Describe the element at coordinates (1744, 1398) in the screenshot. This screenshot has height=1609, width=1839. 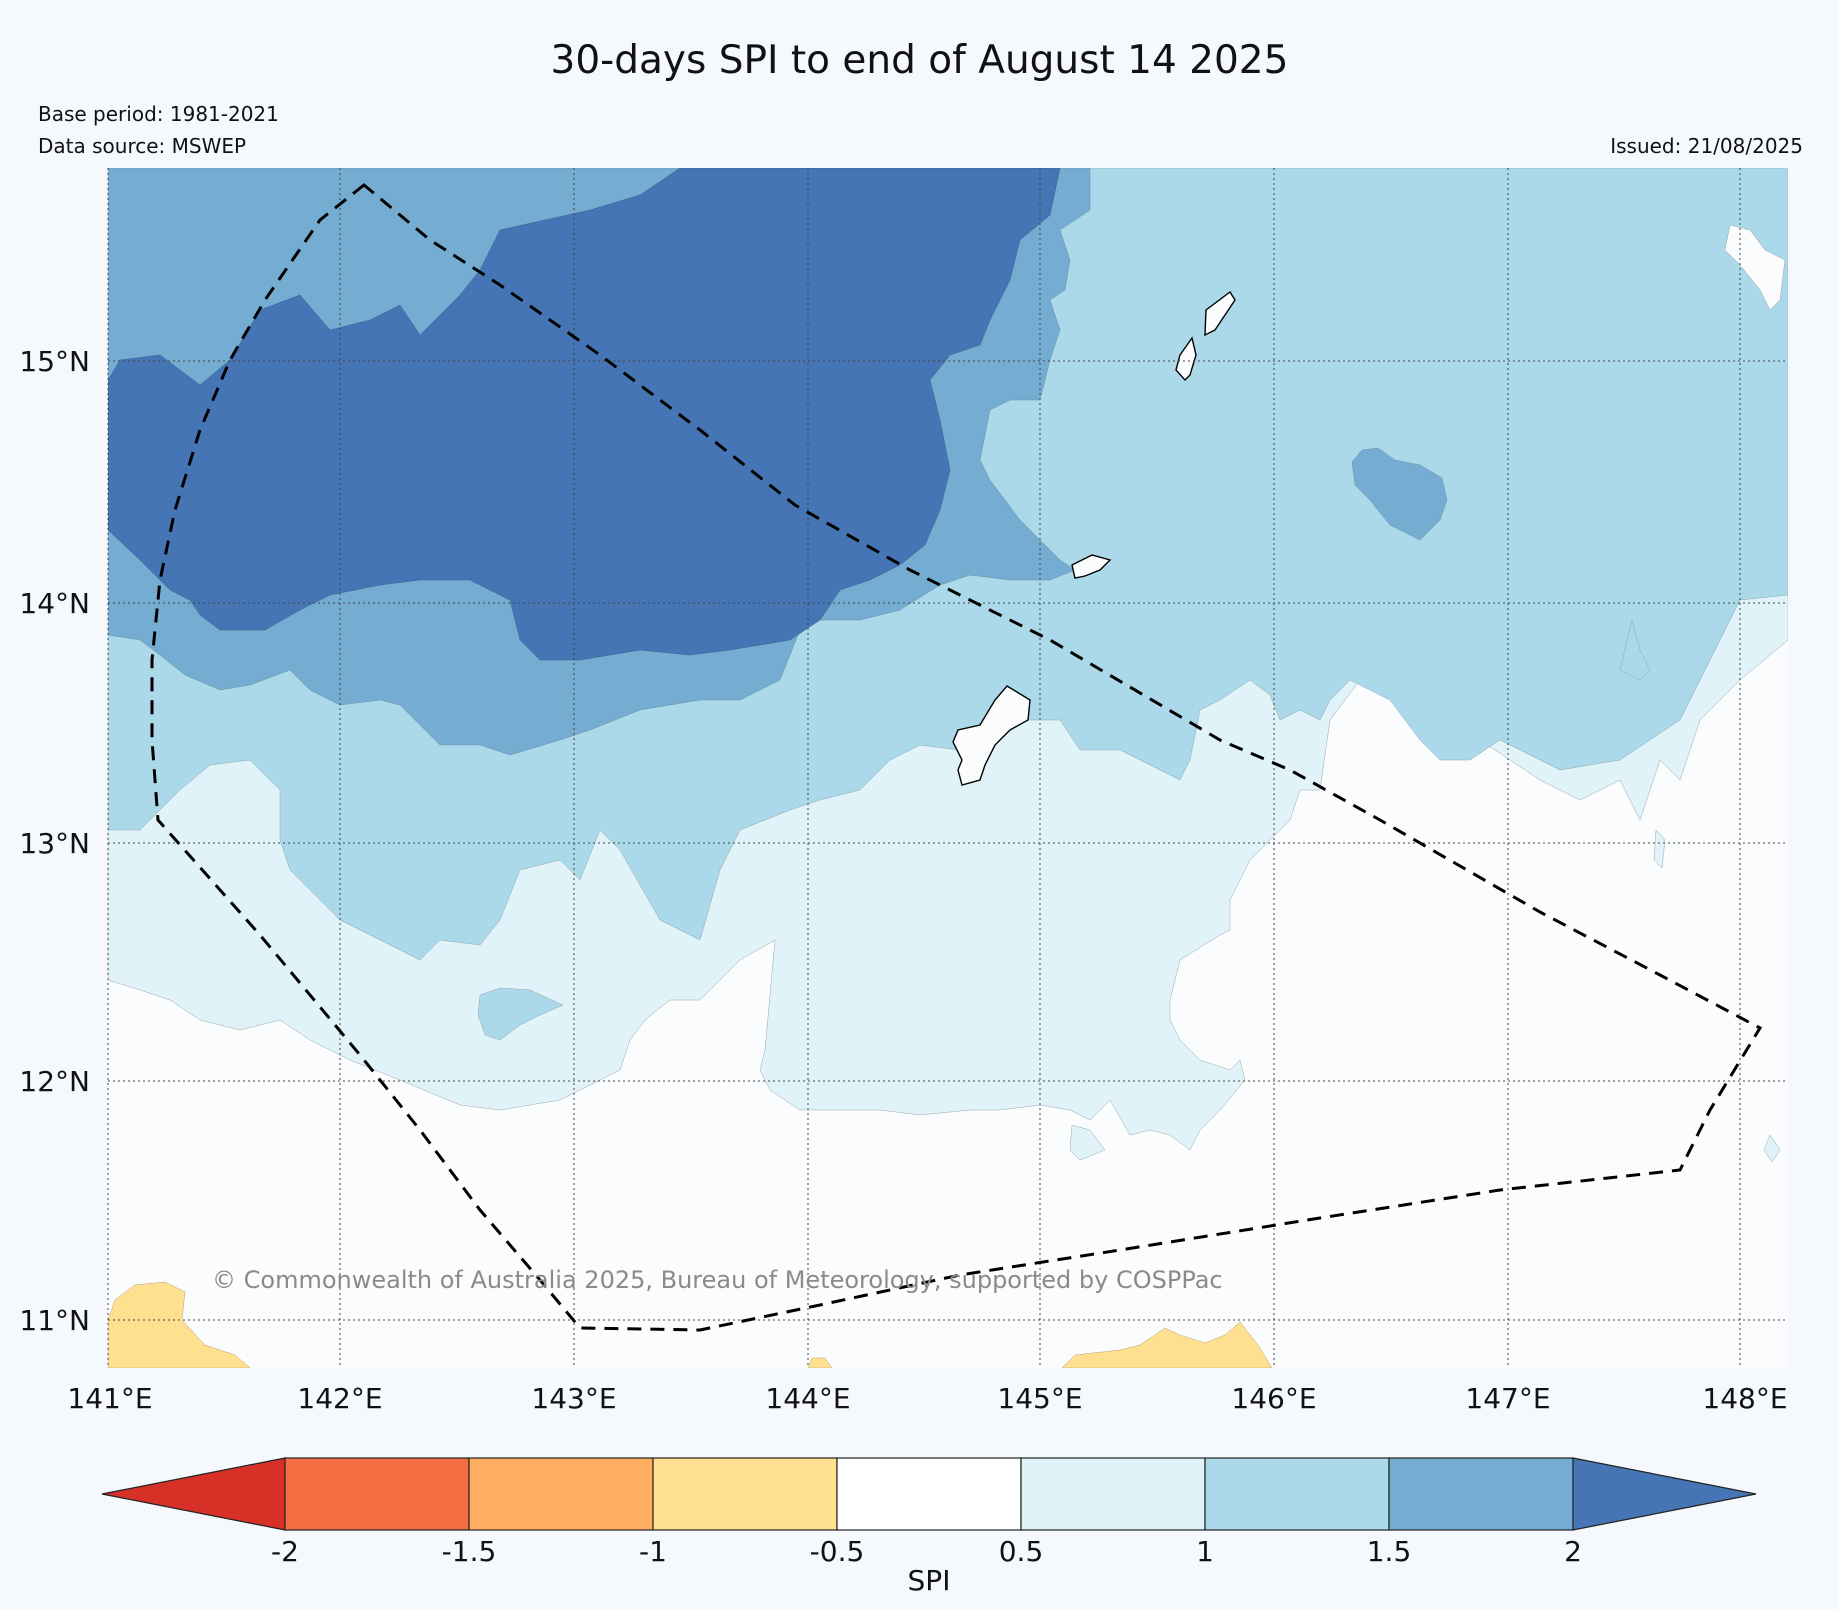
I see `x-tick-label: 148°E` at that location.